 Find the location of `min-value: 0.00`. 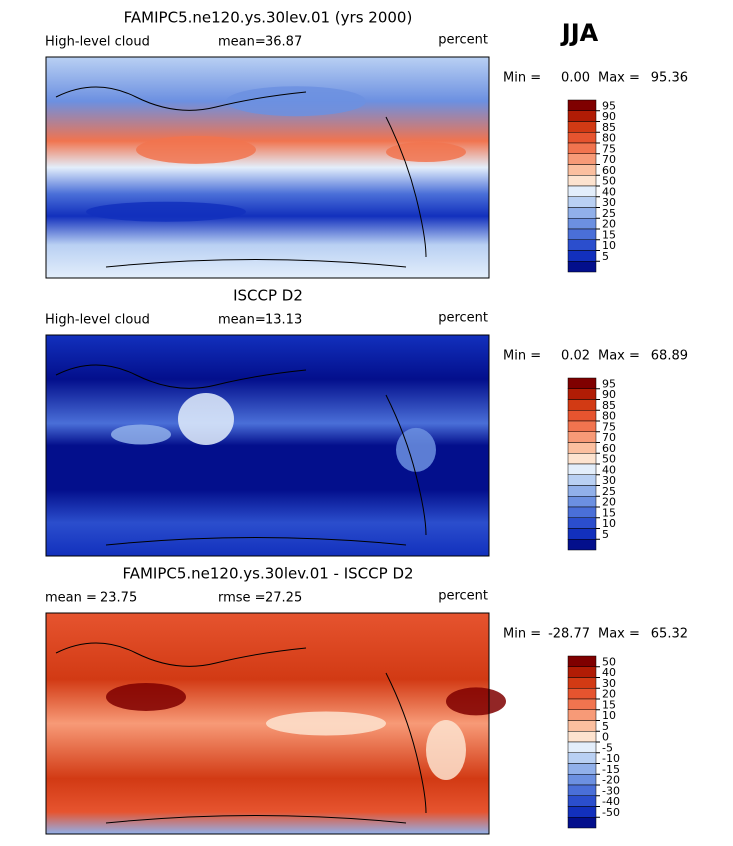

min-value: 0.00 is located at coordinates (575, 78).